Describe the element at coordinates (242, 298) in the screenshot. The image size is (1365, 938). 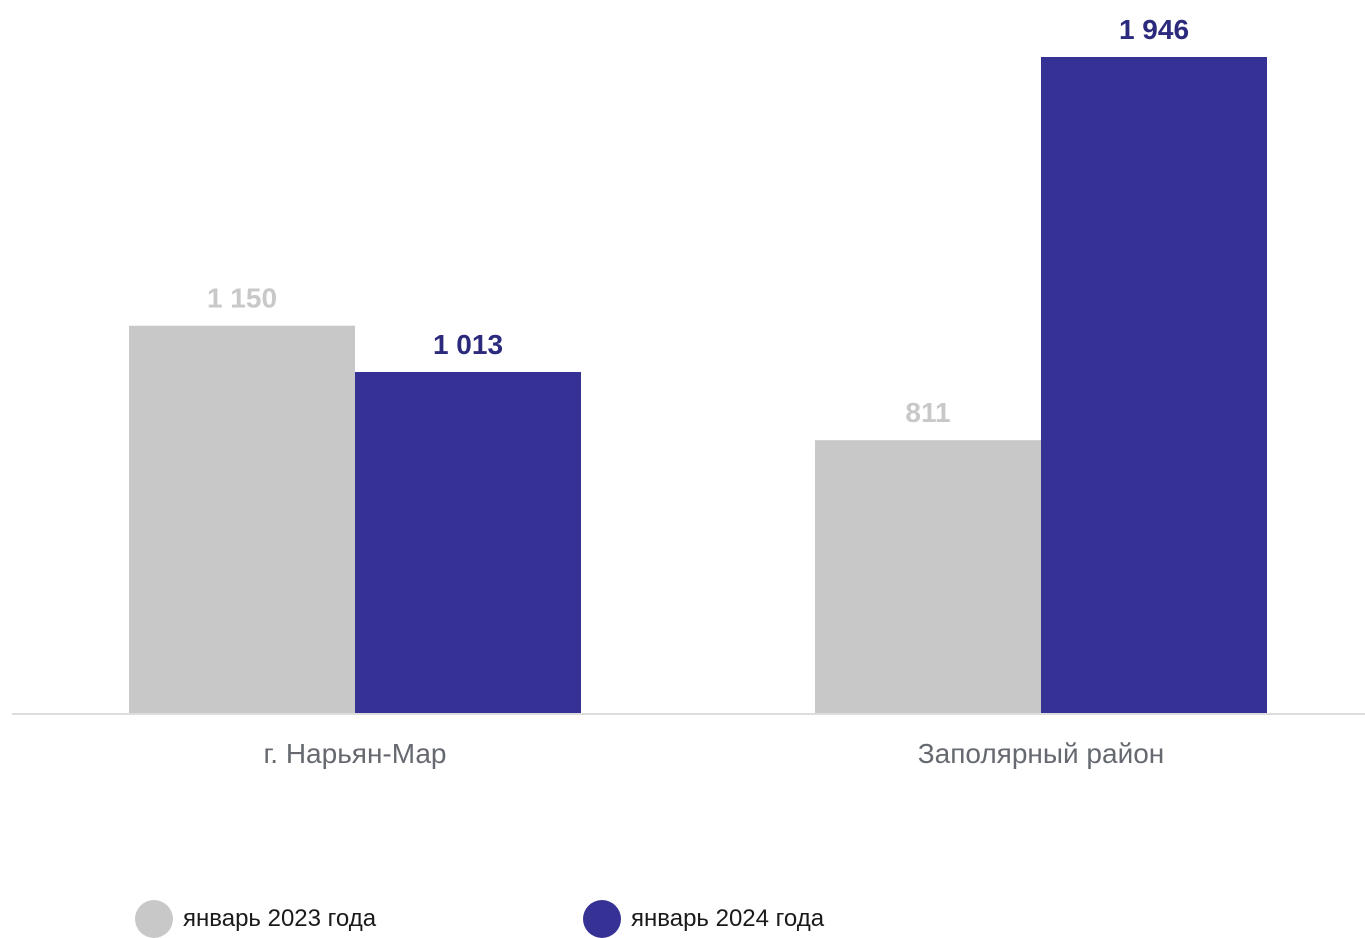
I see `value-label-naryan-mar-2023: 1 150` at that location.